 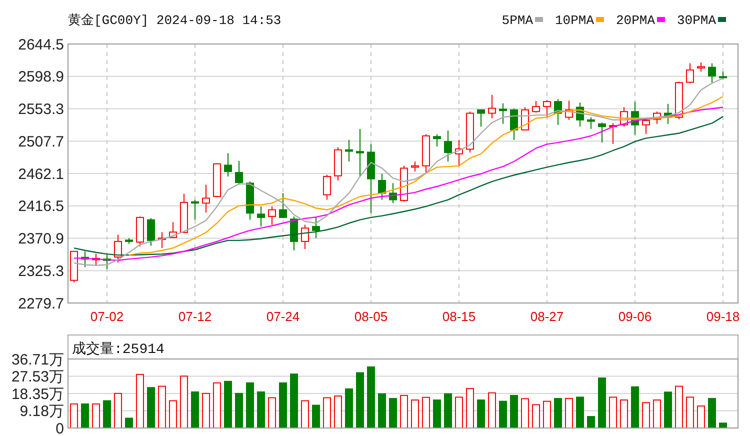 I want to click on legend-label: 5PMA, so click(x=518, y=20).